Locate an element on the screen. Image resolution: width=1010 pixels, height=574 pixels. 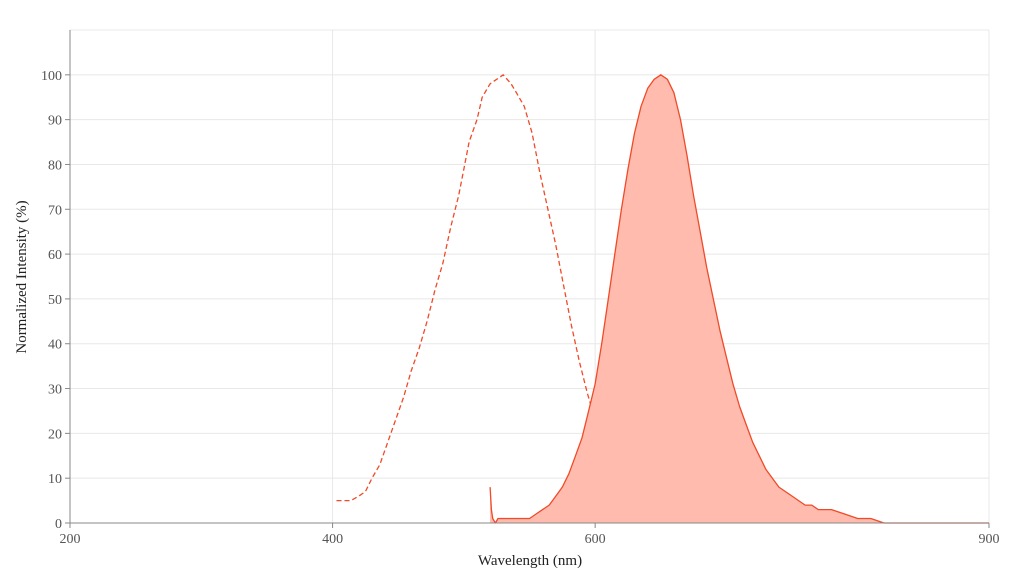
y-tick-label: 50 is located at coordinates (55, 300).